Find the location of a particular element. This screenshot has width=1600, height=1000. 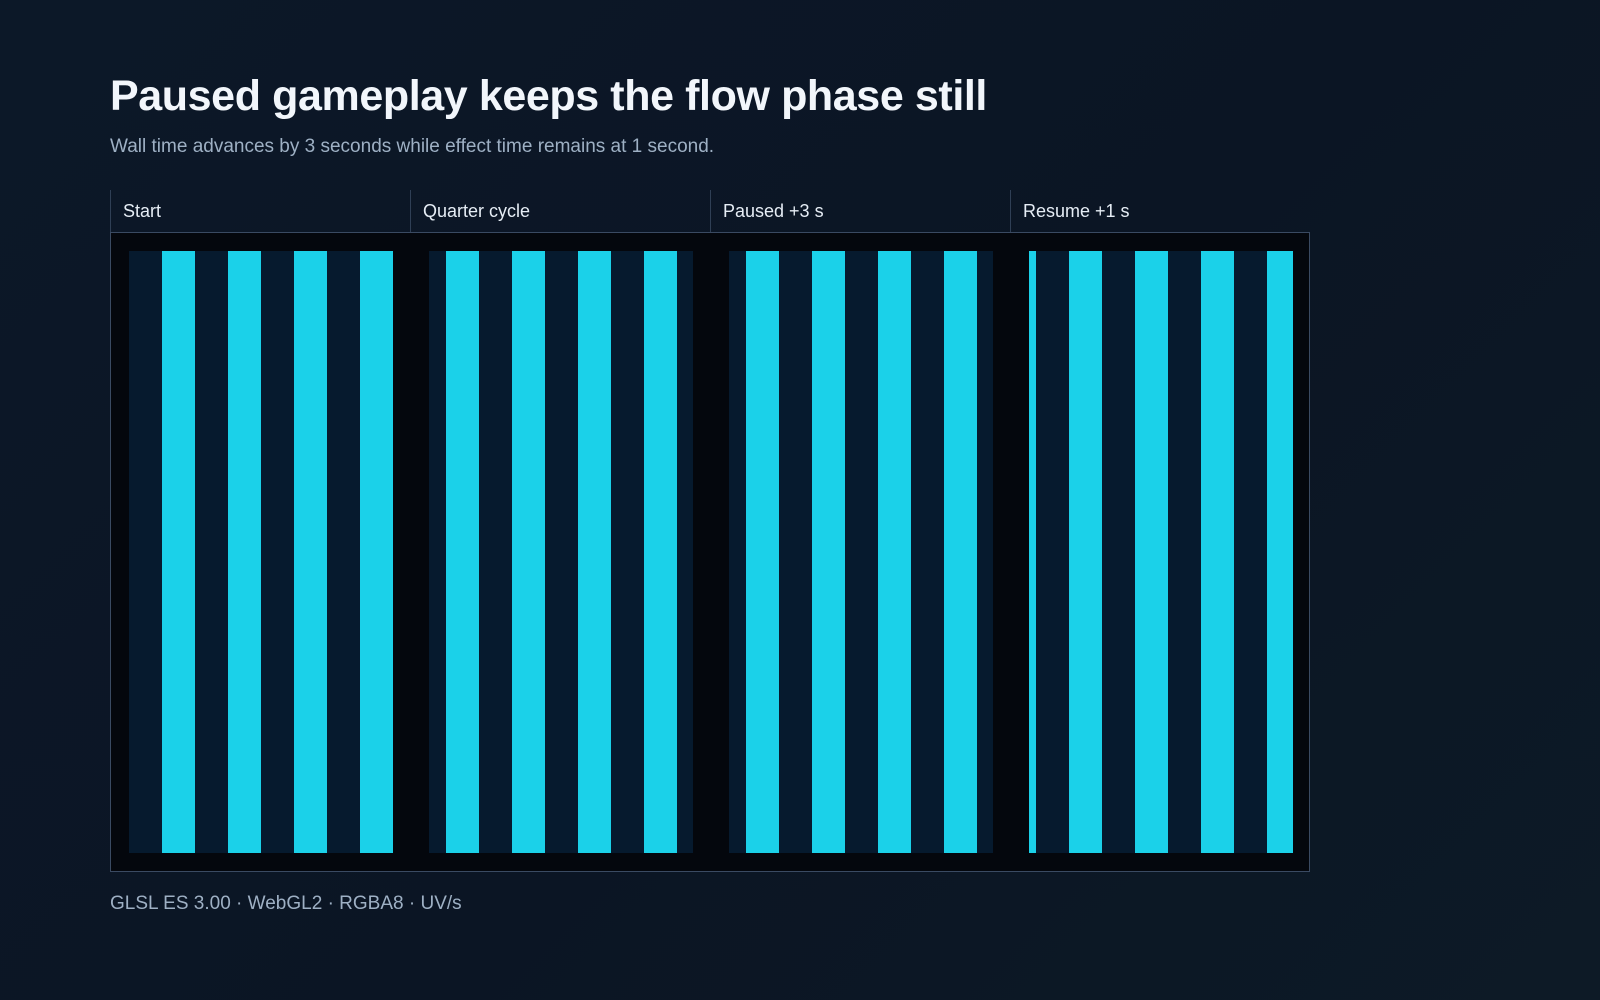

frame-resume is located at coordinates (1161, 552).